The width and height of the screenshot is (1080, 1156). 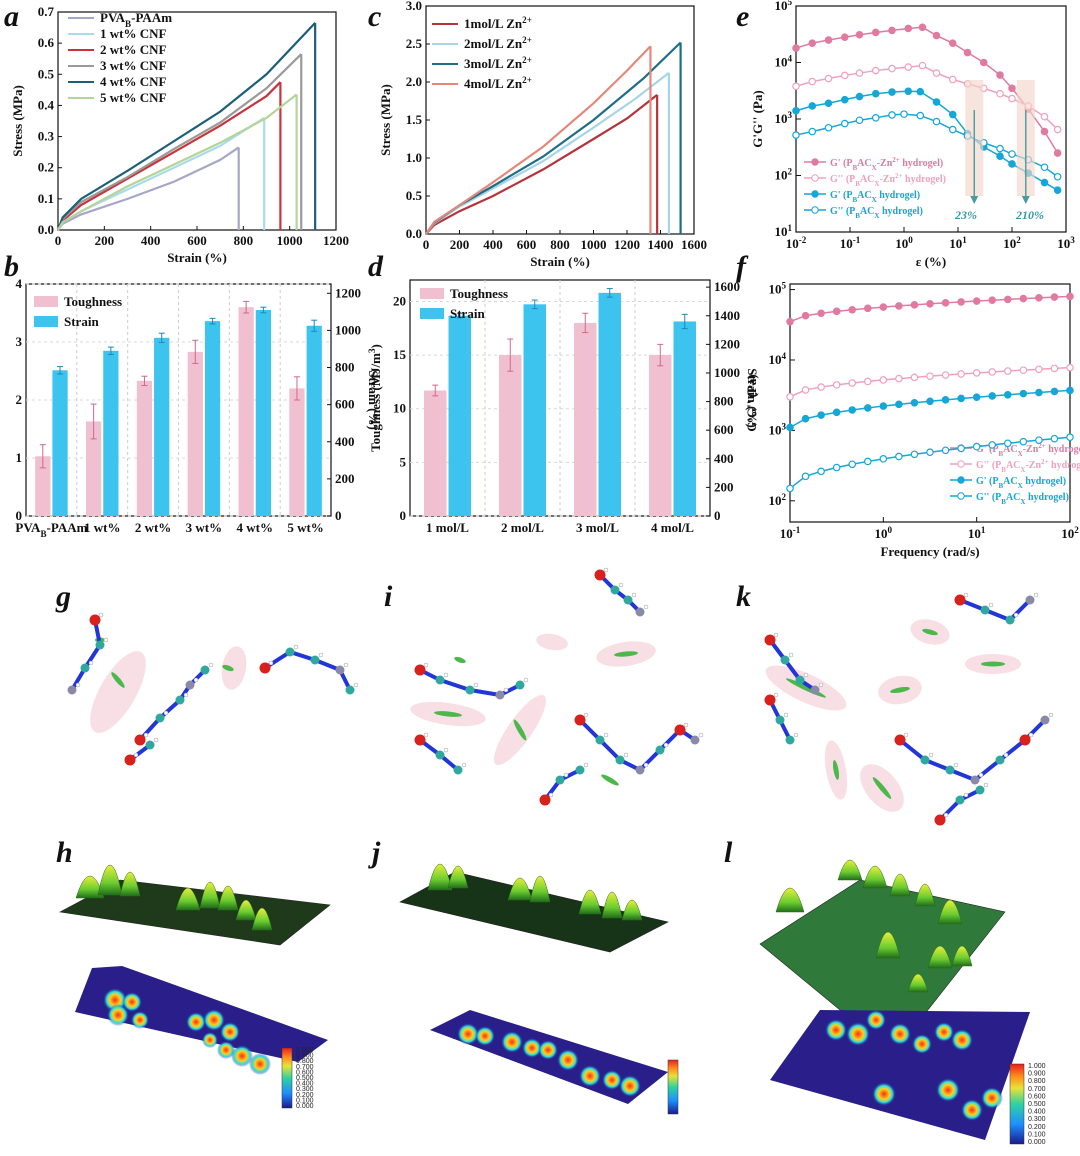 I want to click on surface-render-l, so click(x=894, y=999).